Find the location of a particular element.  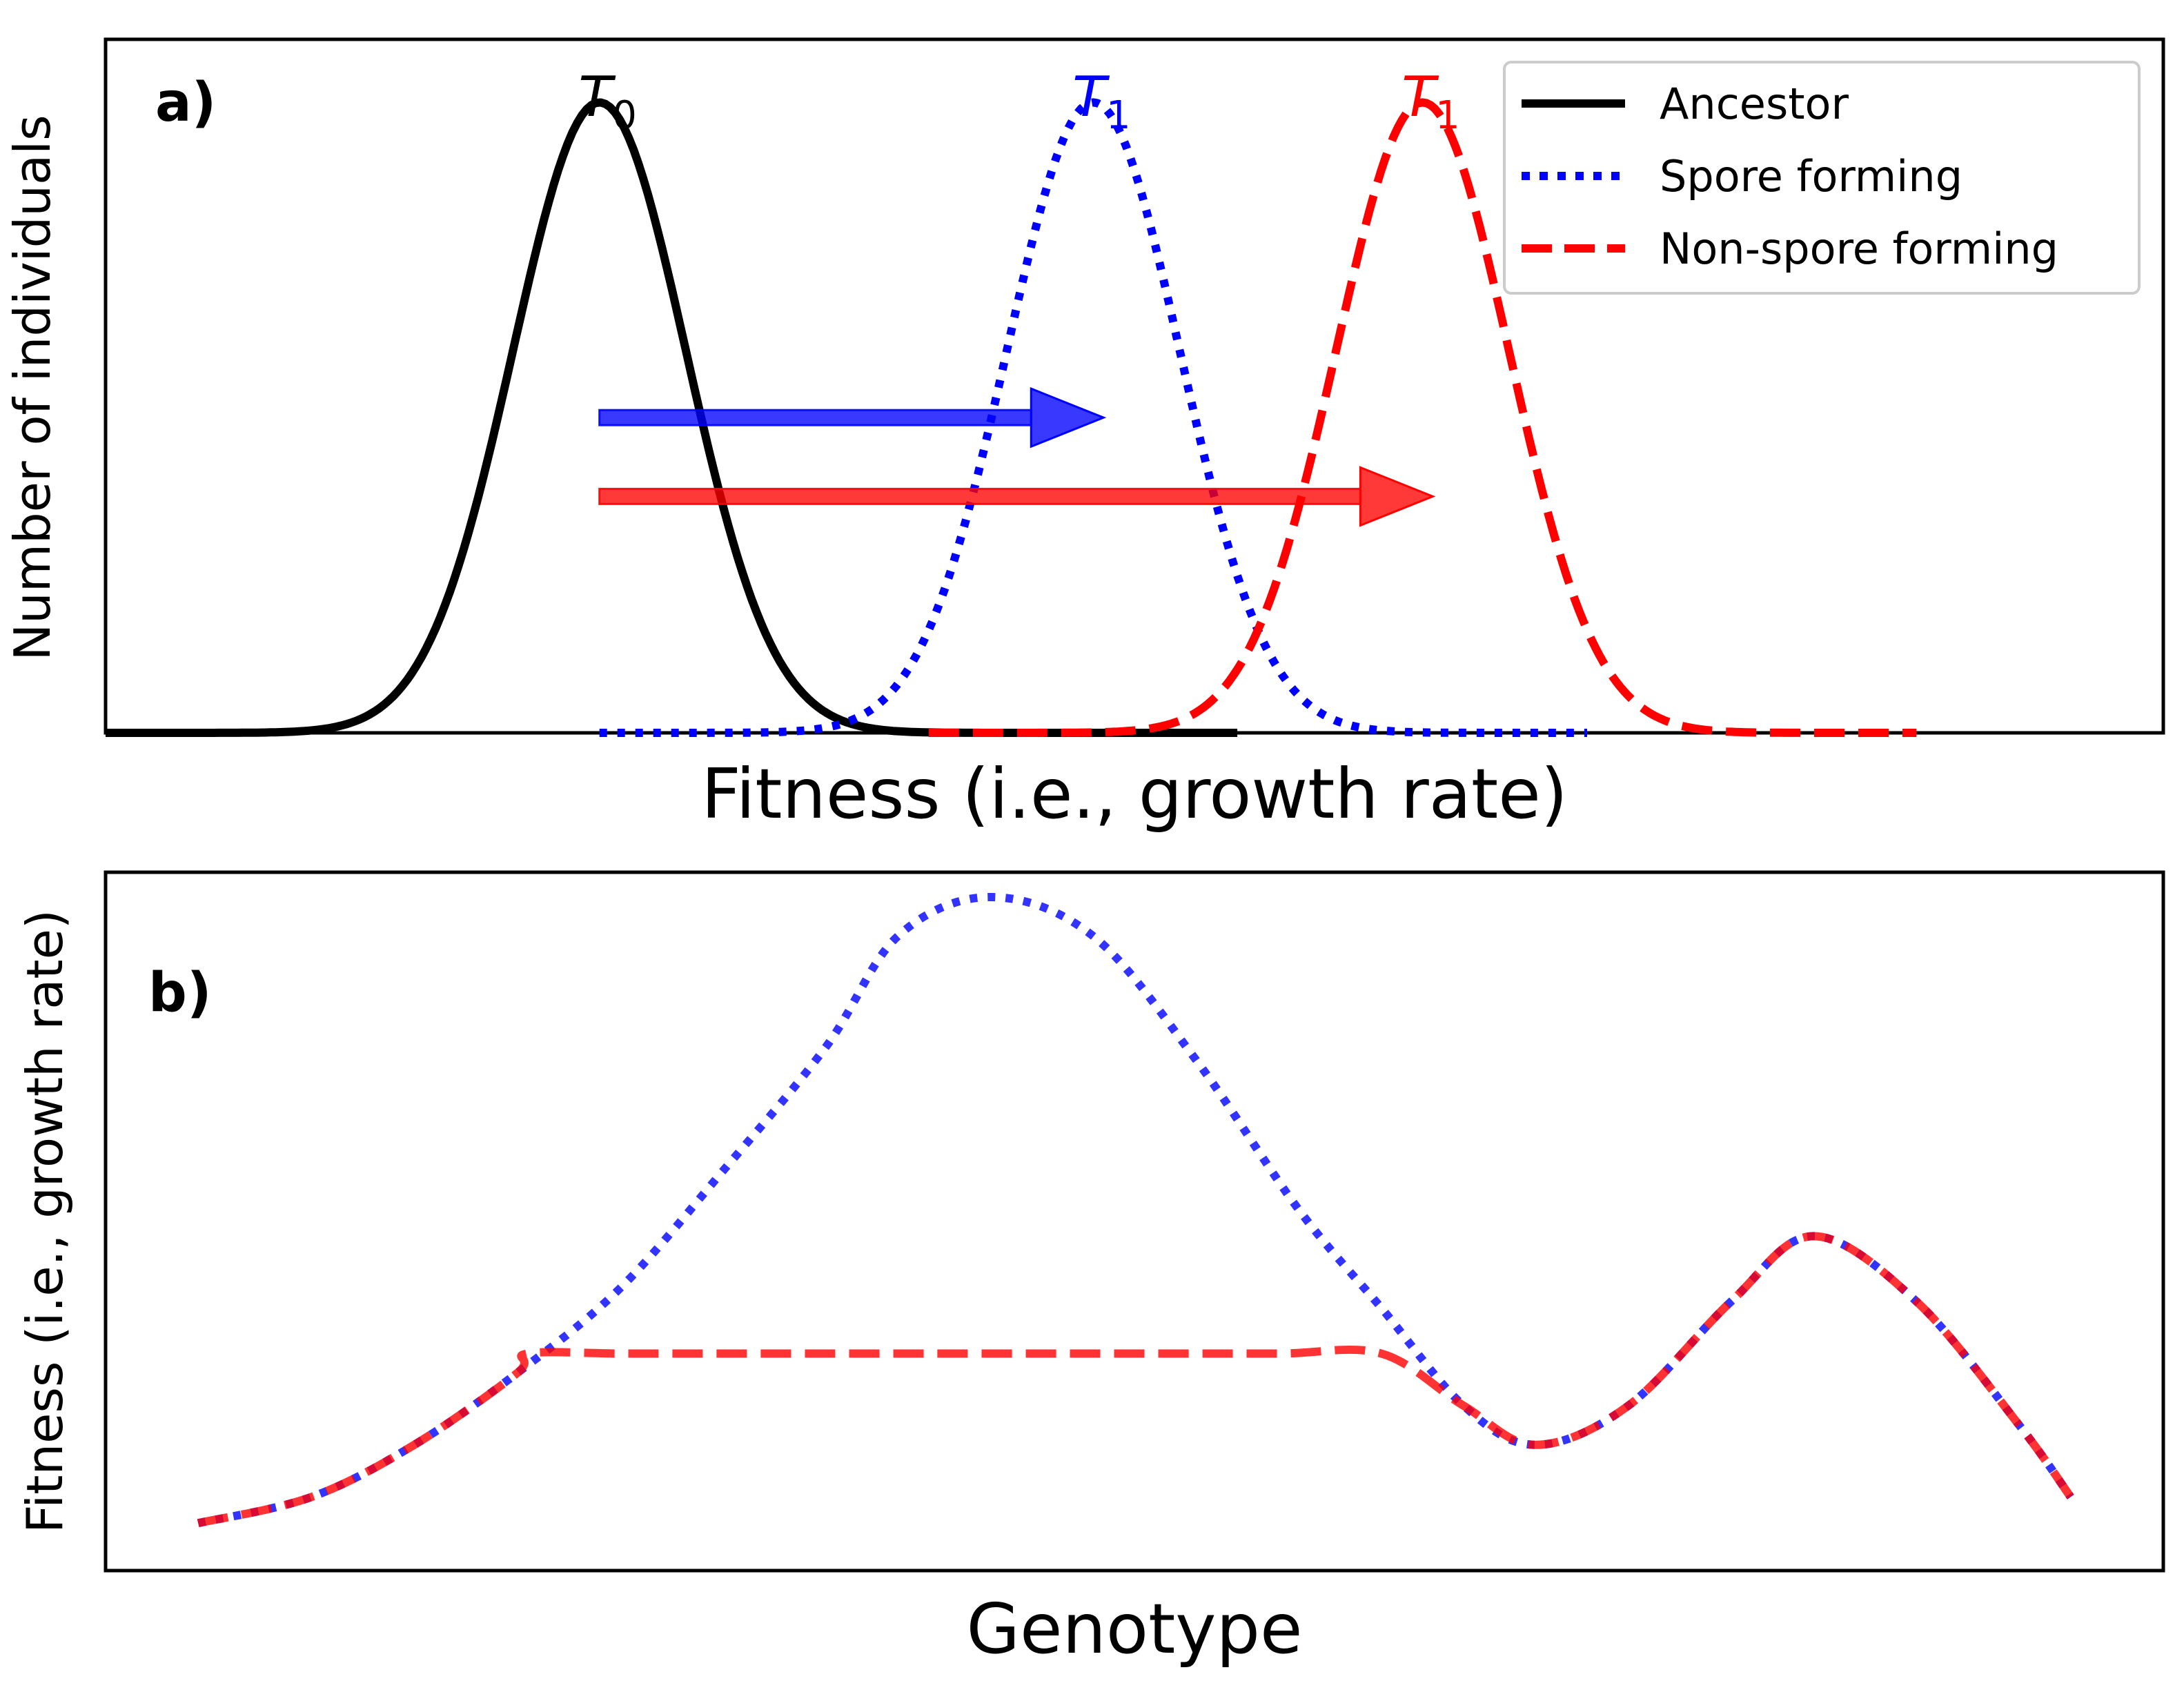

legend-box is located at coordinates (1822, 178).